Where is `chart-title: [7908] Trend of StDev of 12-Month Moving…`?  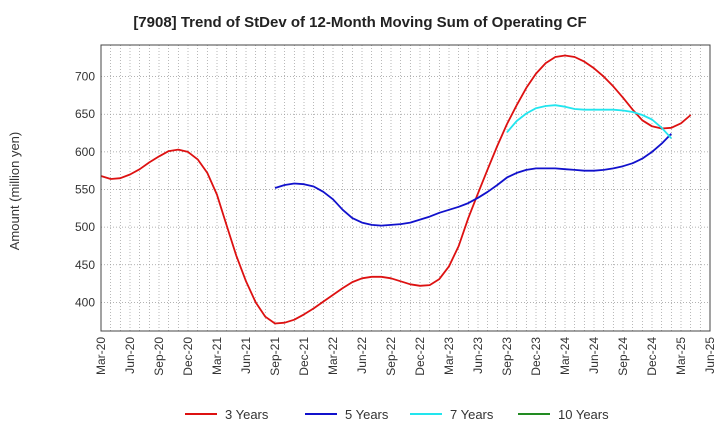
chart-title: [7908] Trend of StDev of 12-Month Moving… is located at coordinates (359, 22).